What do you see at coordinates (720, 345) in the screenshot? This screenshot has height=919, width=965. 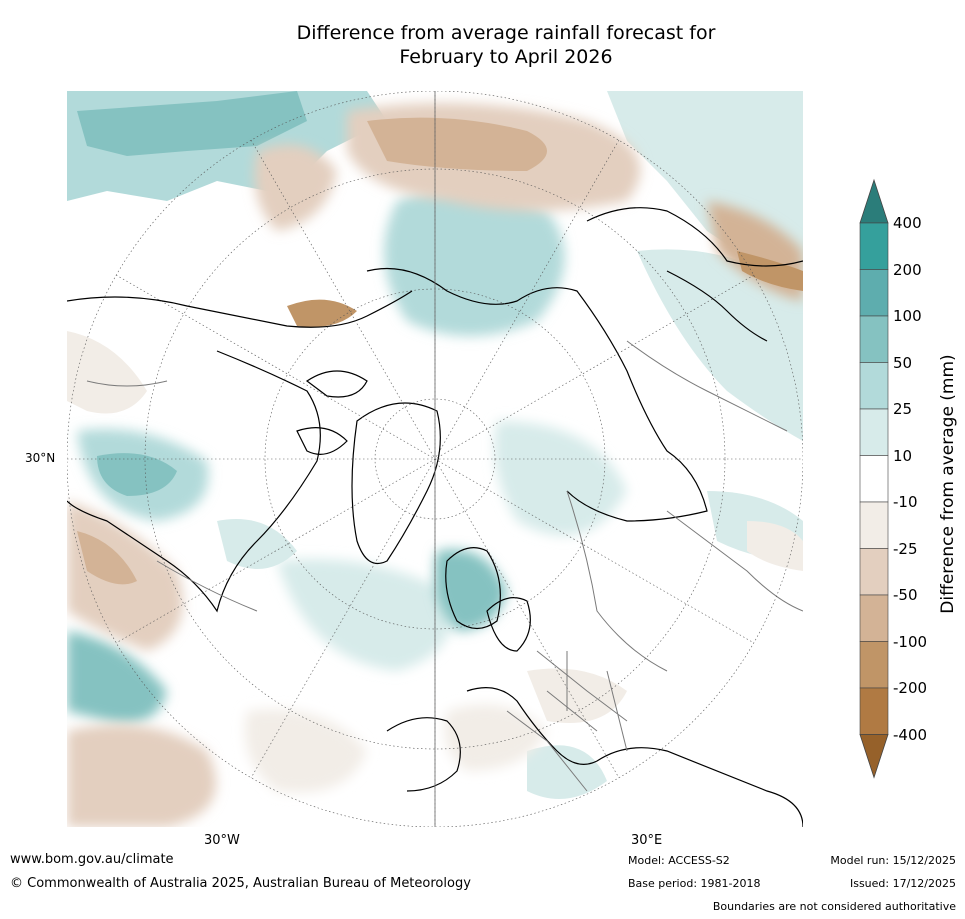 I see `wet-region-east-asia` at bounding box center [720, 345].